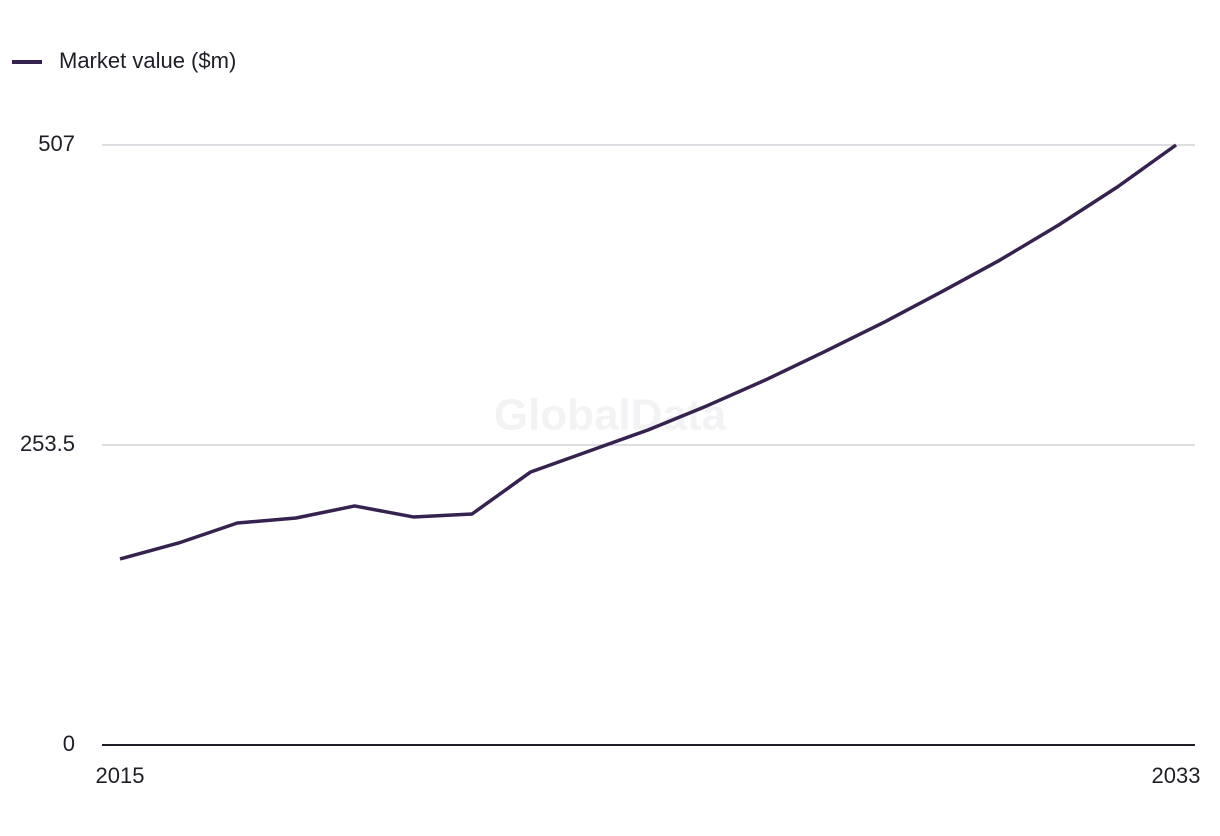 This screenshot has width=1220, height=836. Describe the element at coordinates (47, 443) in the screenshot. I see `y-tick-label: 253.5` at that location.